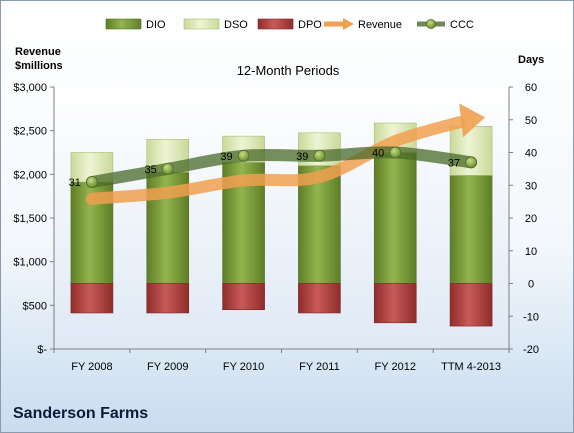 Image resolution: width=574 pixels, height=433 pixels. Describe the element at coordinates (167, 367) in the screenshot. I see `x-tick-label-1: FY 2009` at that location.